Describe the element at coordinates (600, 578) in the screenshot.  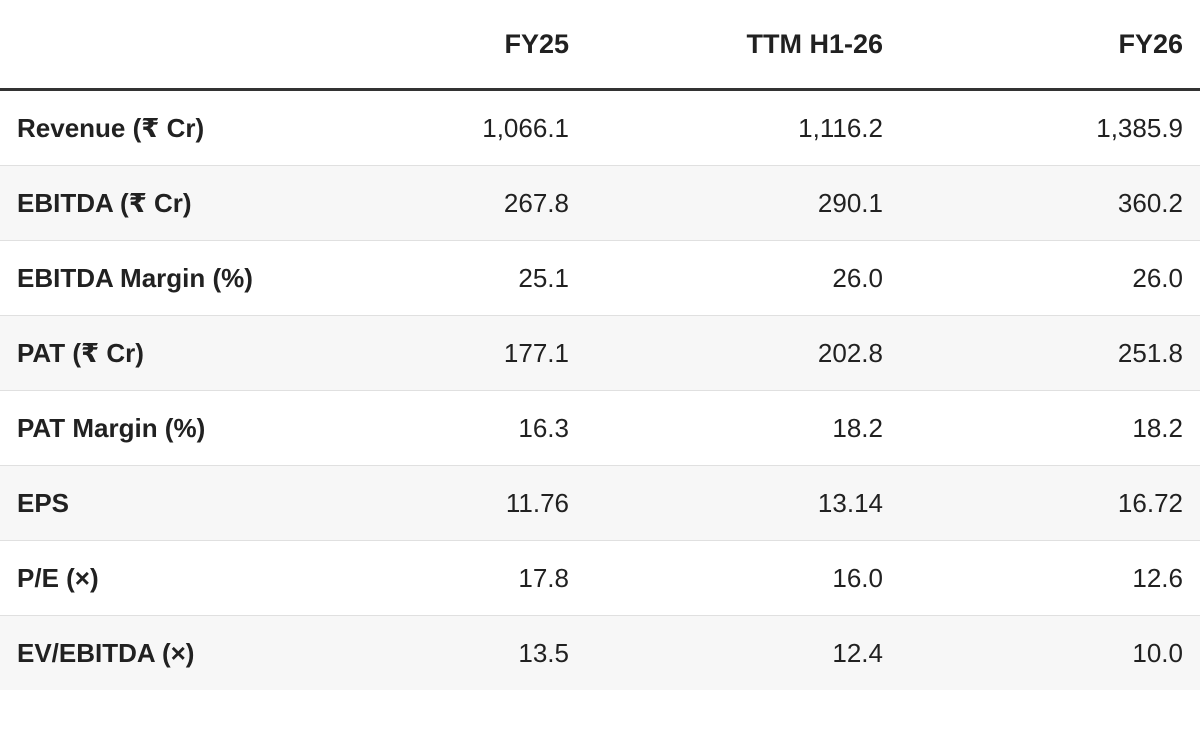
I see `table-row: P/E (×) 17.8 16.0 12.6` at that location.